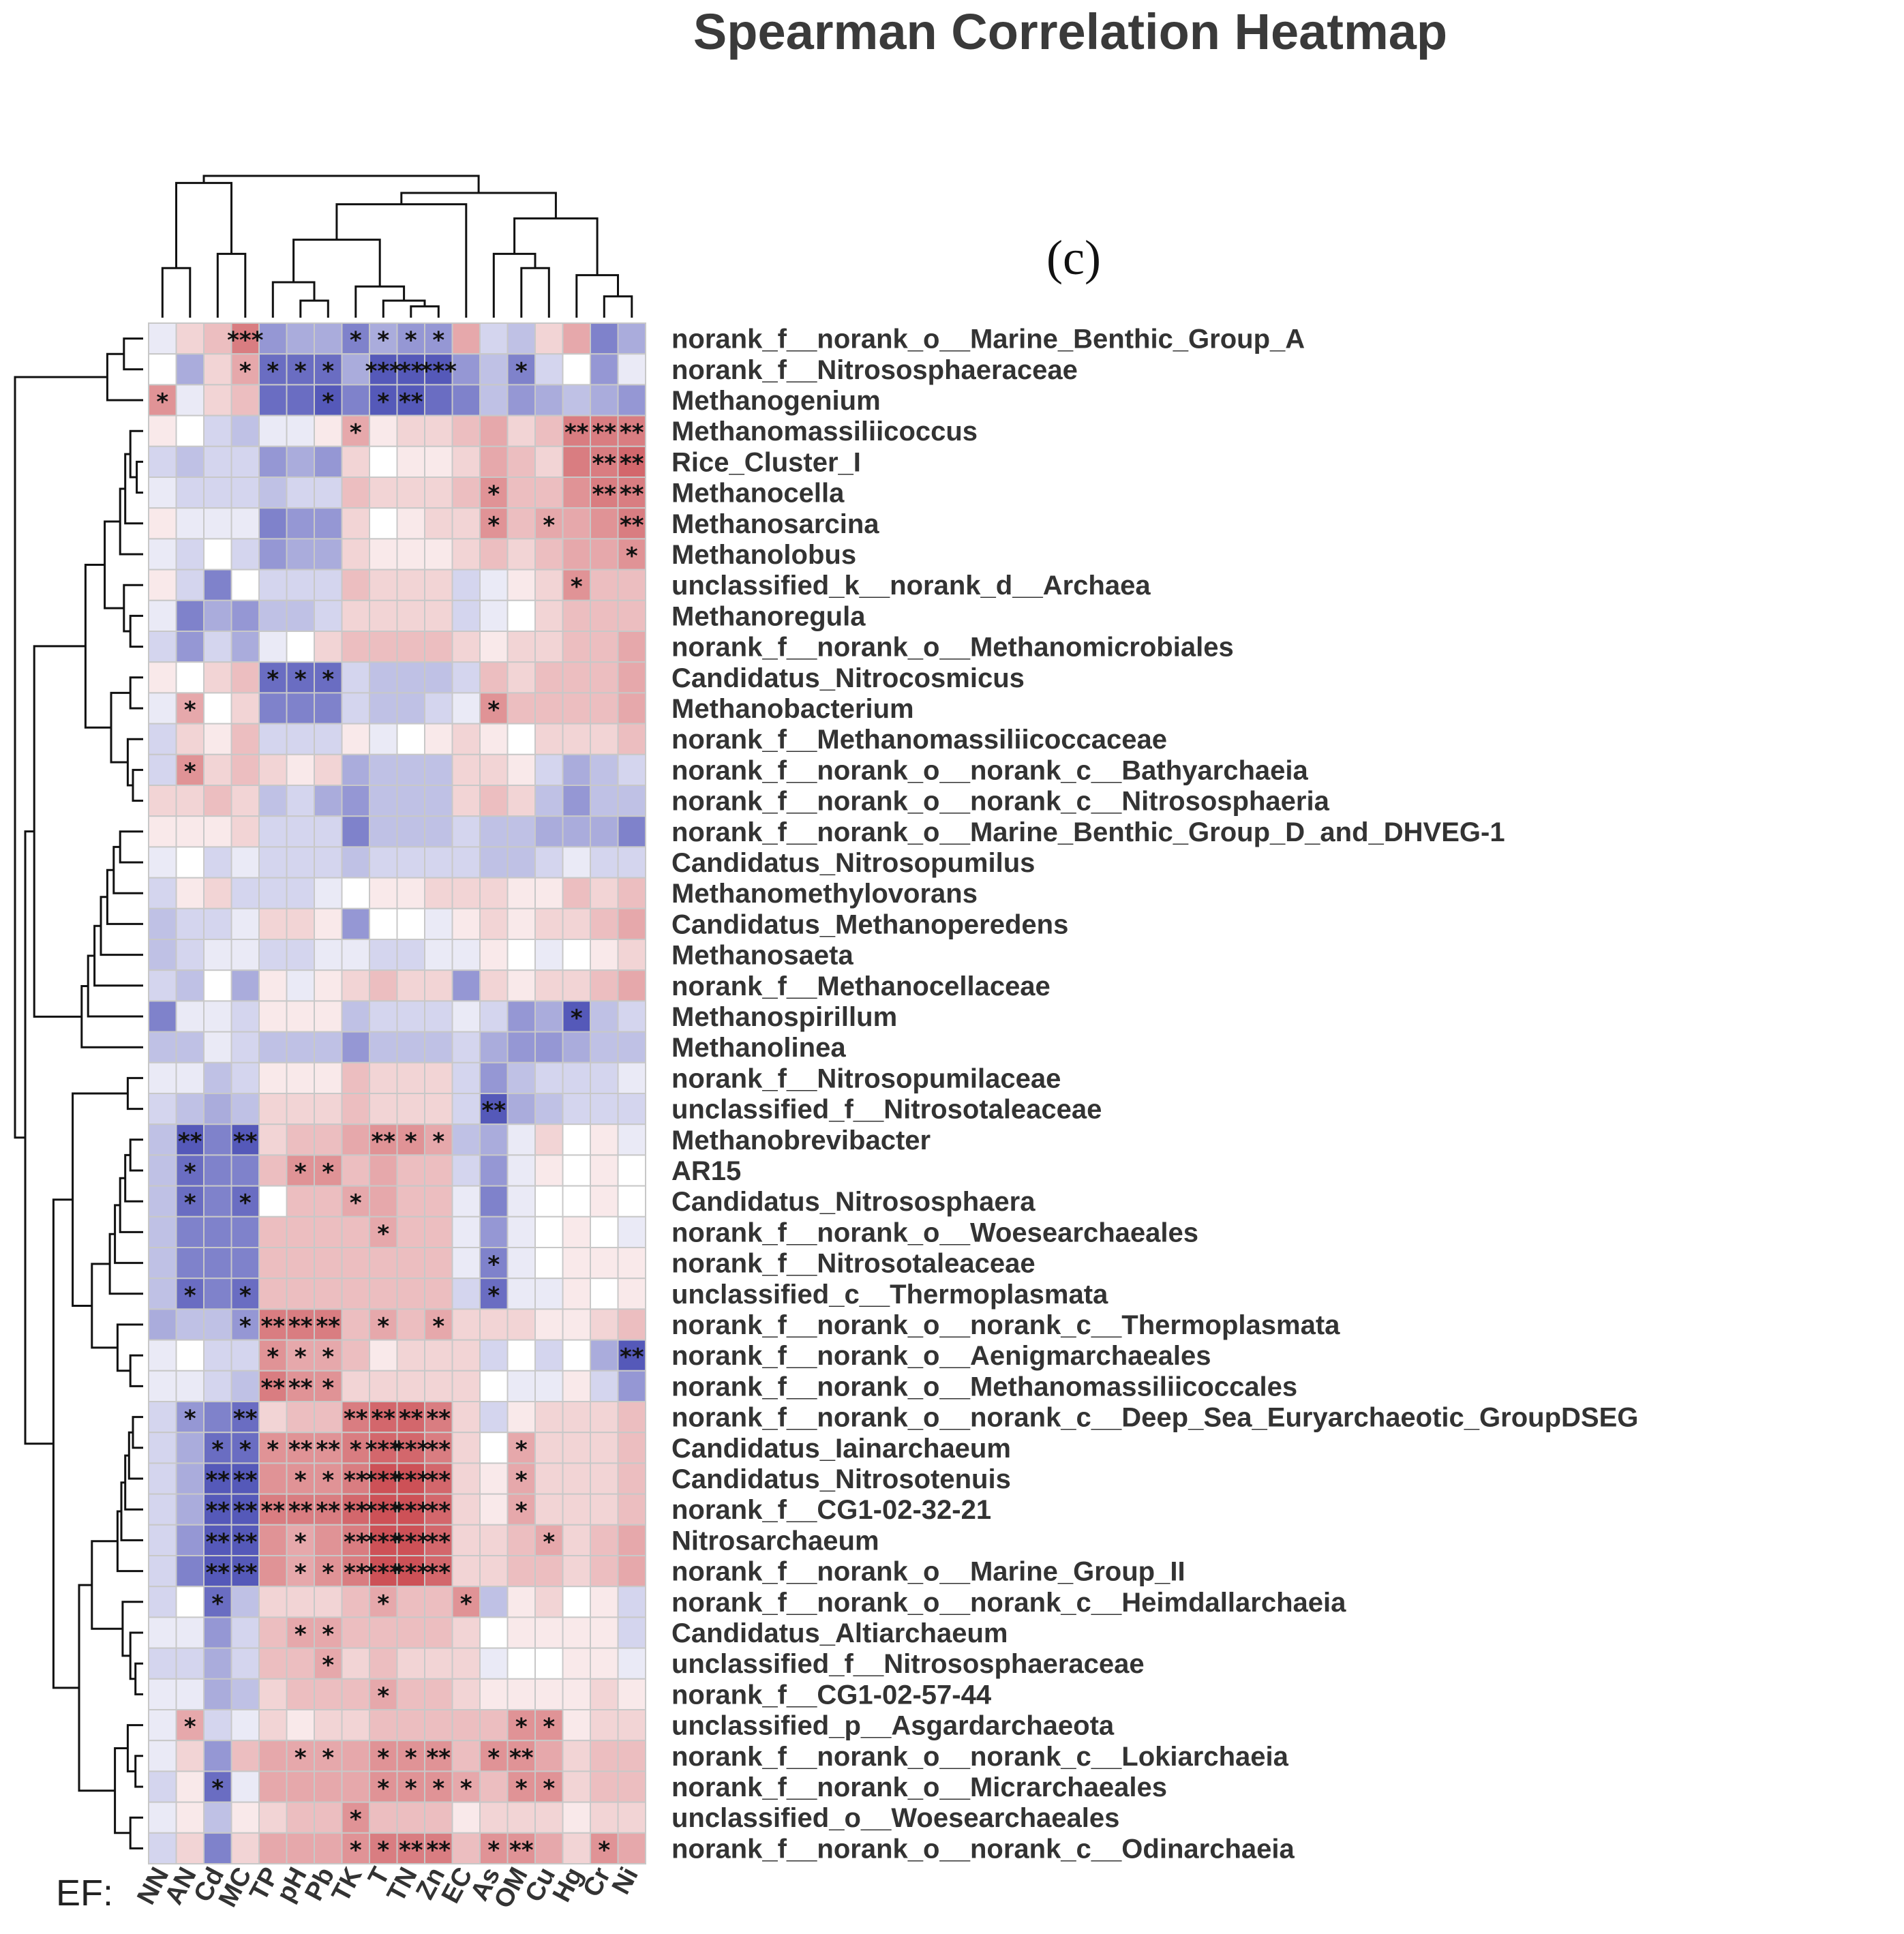  What do you see at coordinates (775, 524) in the screenshot?
I see `row-label: Methanosarcina` at bounding box center [775, 524].